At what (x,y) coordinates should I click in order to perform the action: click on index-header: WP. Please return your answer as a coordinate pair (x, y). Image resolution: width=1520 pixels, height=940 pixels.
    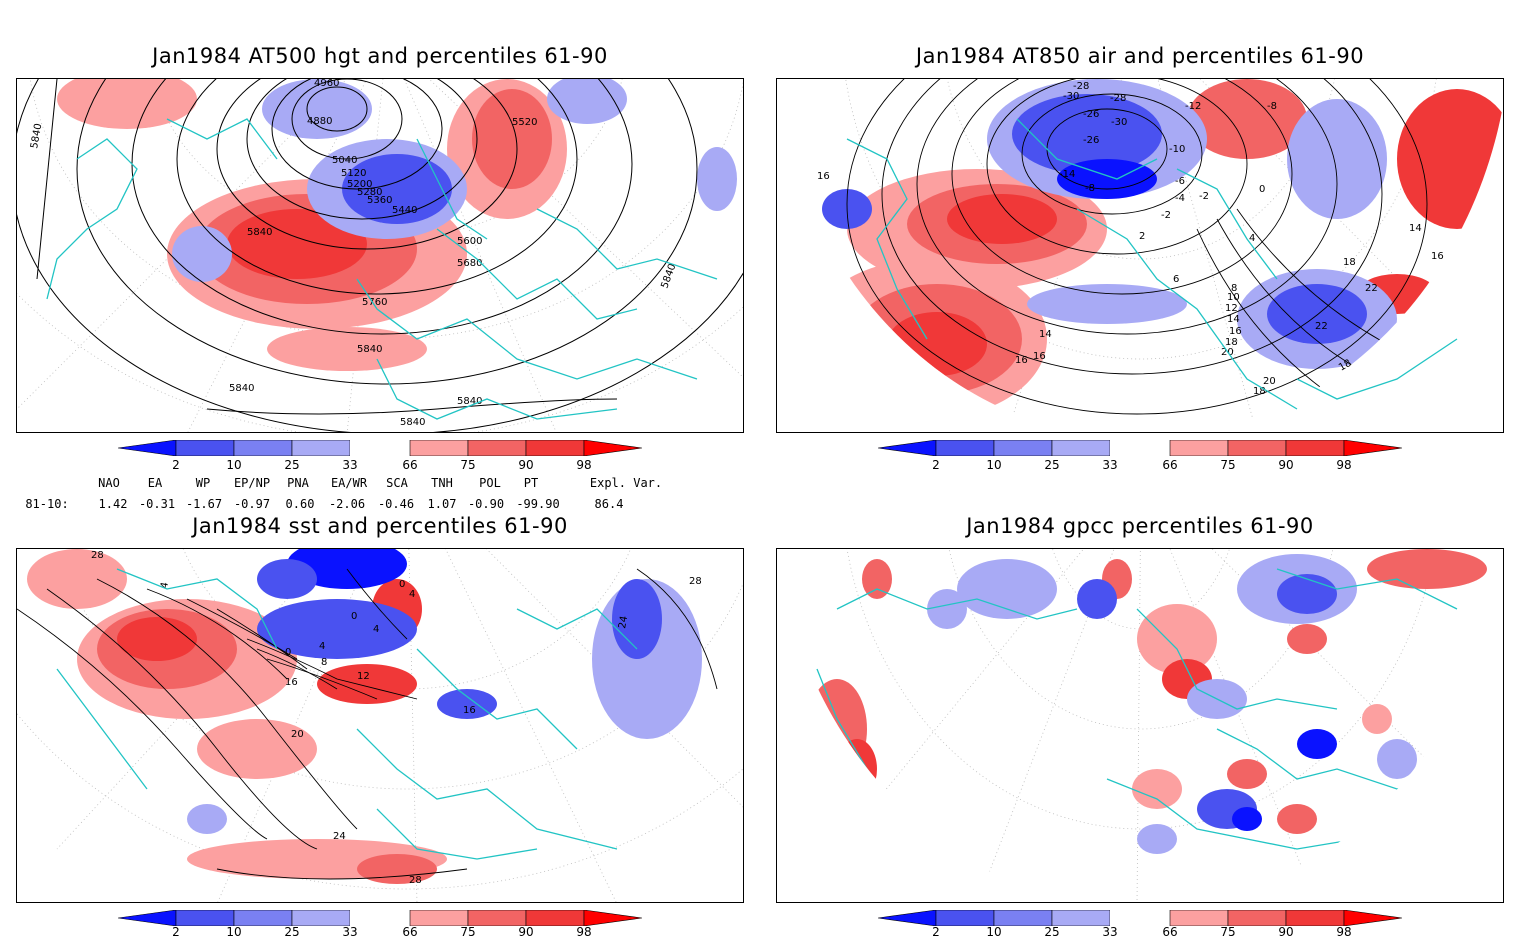
    Looking at the image, I should click on (203, 483).